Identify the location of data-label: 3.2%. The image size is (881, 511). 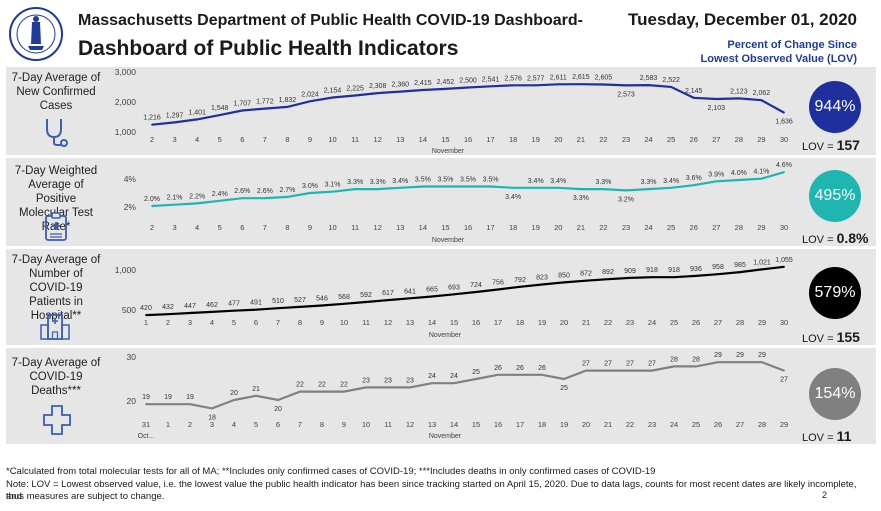
(626, 199).